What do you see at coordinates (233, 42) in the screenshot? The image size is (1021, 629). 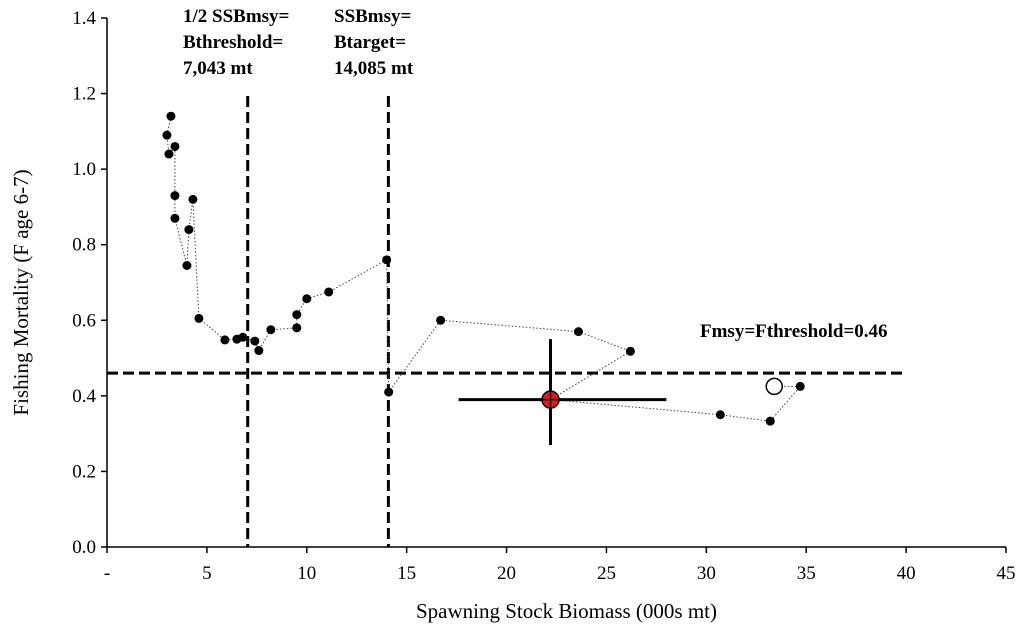 I see `bthreshold-annotation-line: Bthreshold=` at bounding box center [233, 42].